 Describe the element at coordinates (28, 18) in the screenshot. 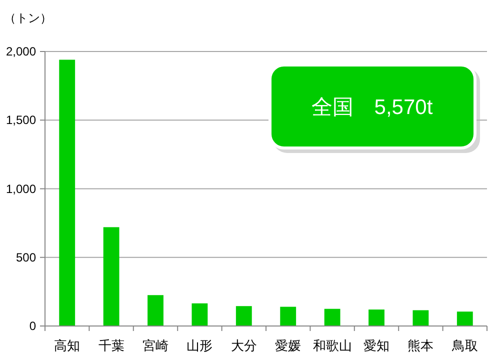

I see `y-axis-title: （トン）` at that location.